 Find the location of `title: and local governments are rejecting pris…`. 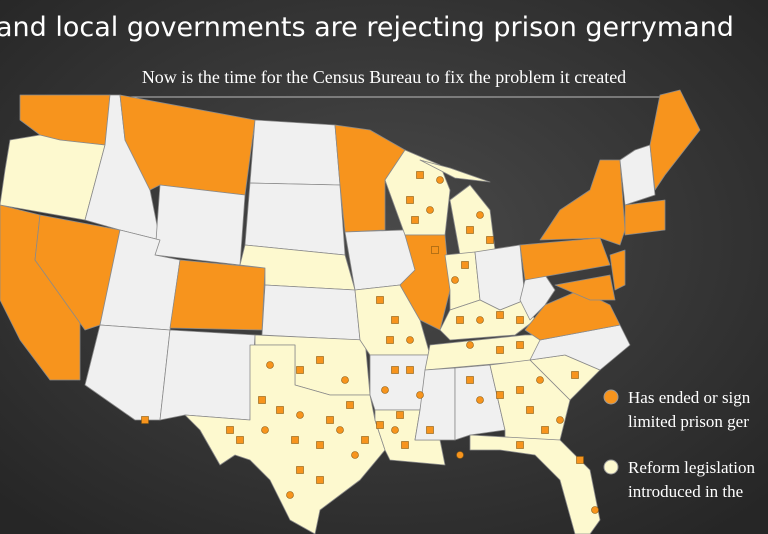

title: and local governments are rejecting pris… is located at coordinates (367, 27).